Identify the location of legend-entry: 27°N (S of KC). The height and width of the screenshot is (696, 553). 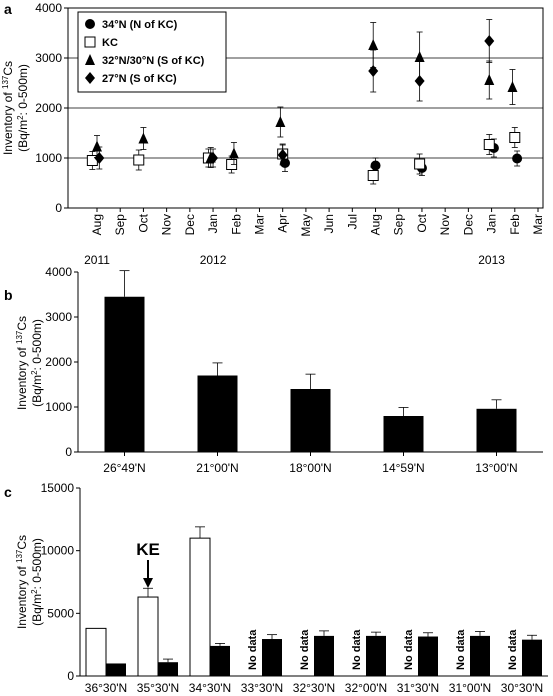
(139, 79).